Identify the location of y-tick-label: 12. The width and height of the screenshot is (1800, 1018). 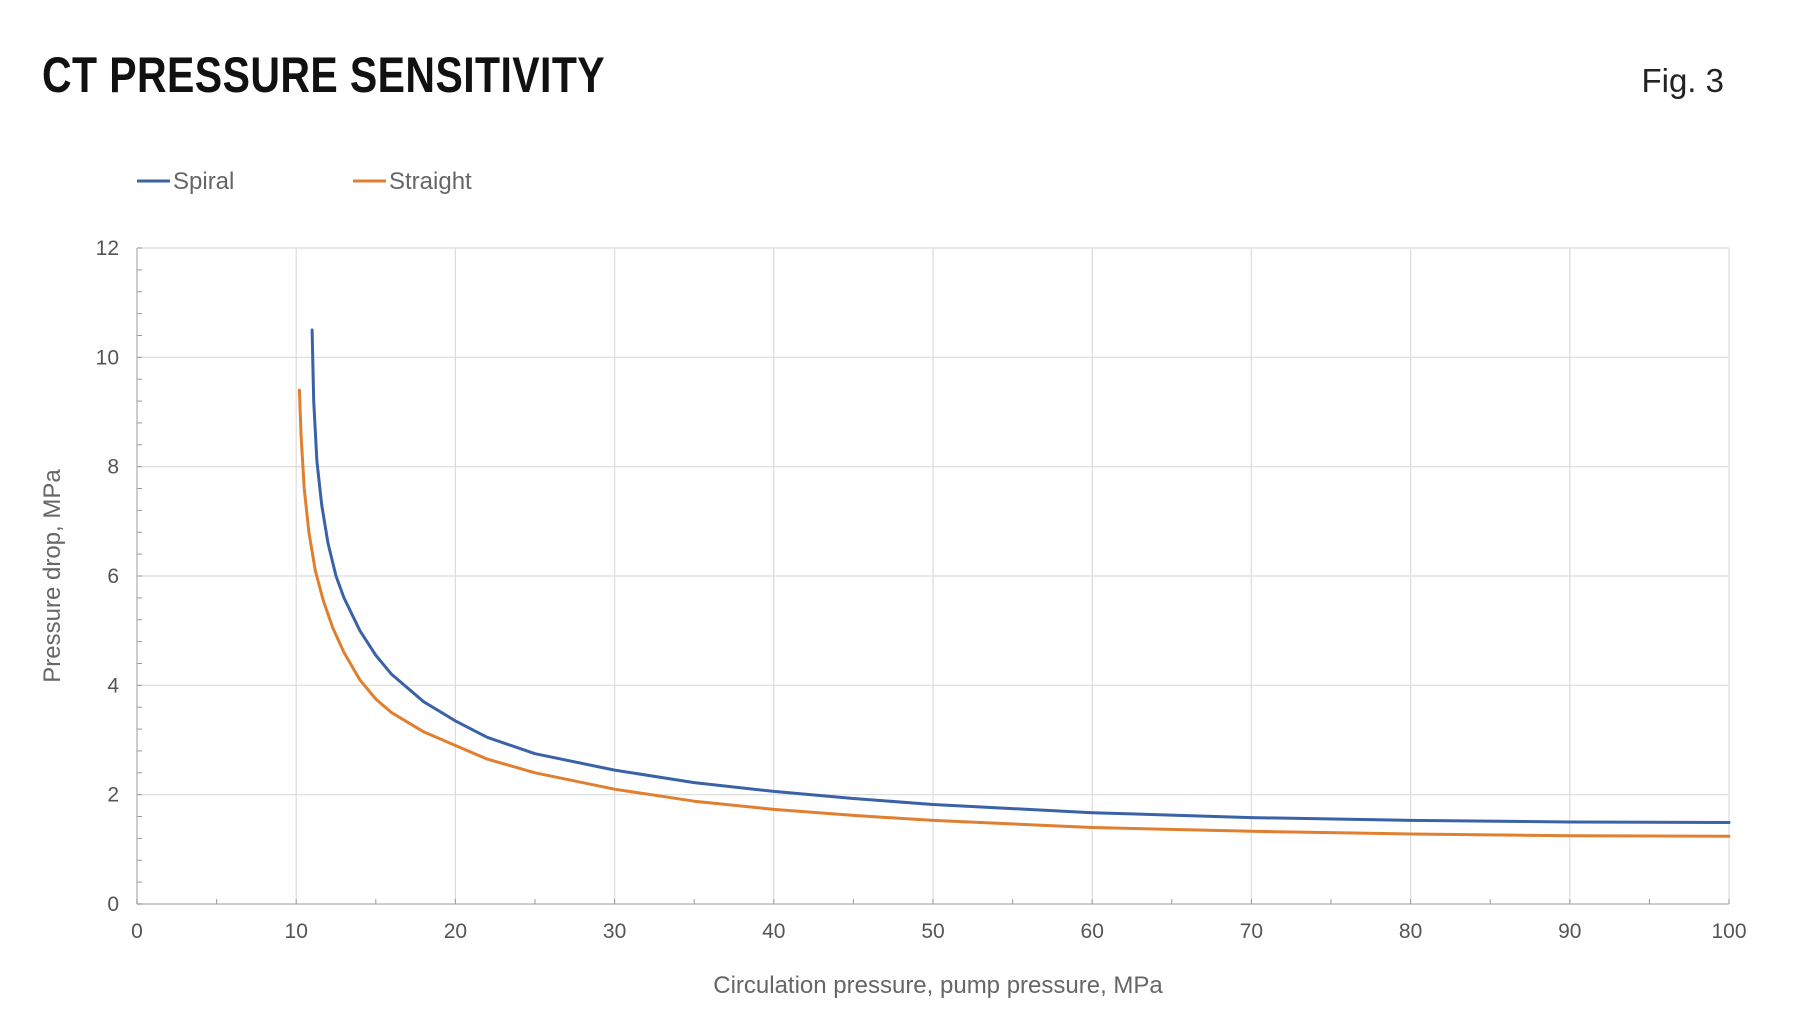
(107, 248).